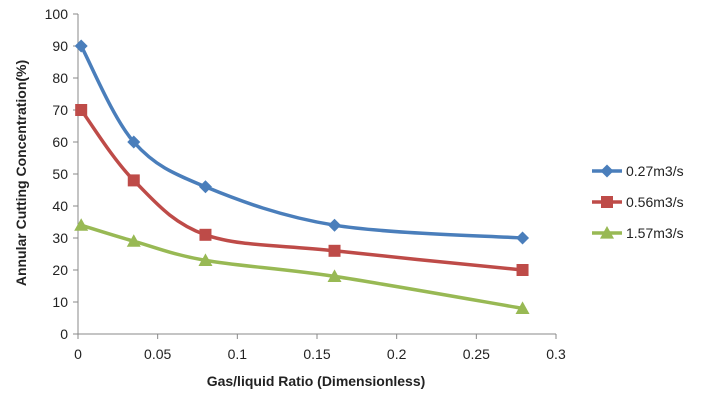 The image size is (706, 394). What do you see at coordinates (655, 171) in the screenshot?
I see `legend-label: 0.27m3/s` at bounding box center [655, 171].